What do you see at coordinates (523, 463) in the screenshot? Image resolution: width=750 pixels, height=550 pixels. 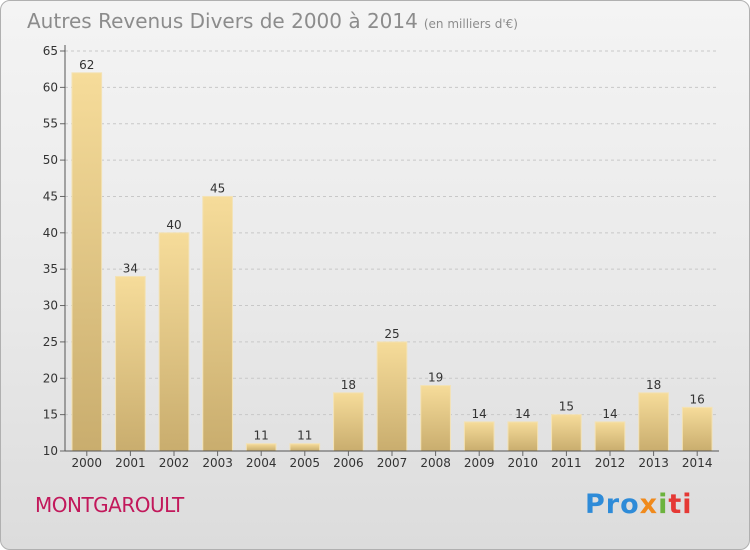 I see `x-tick-label: 2010` at bounding box center [523, 463].